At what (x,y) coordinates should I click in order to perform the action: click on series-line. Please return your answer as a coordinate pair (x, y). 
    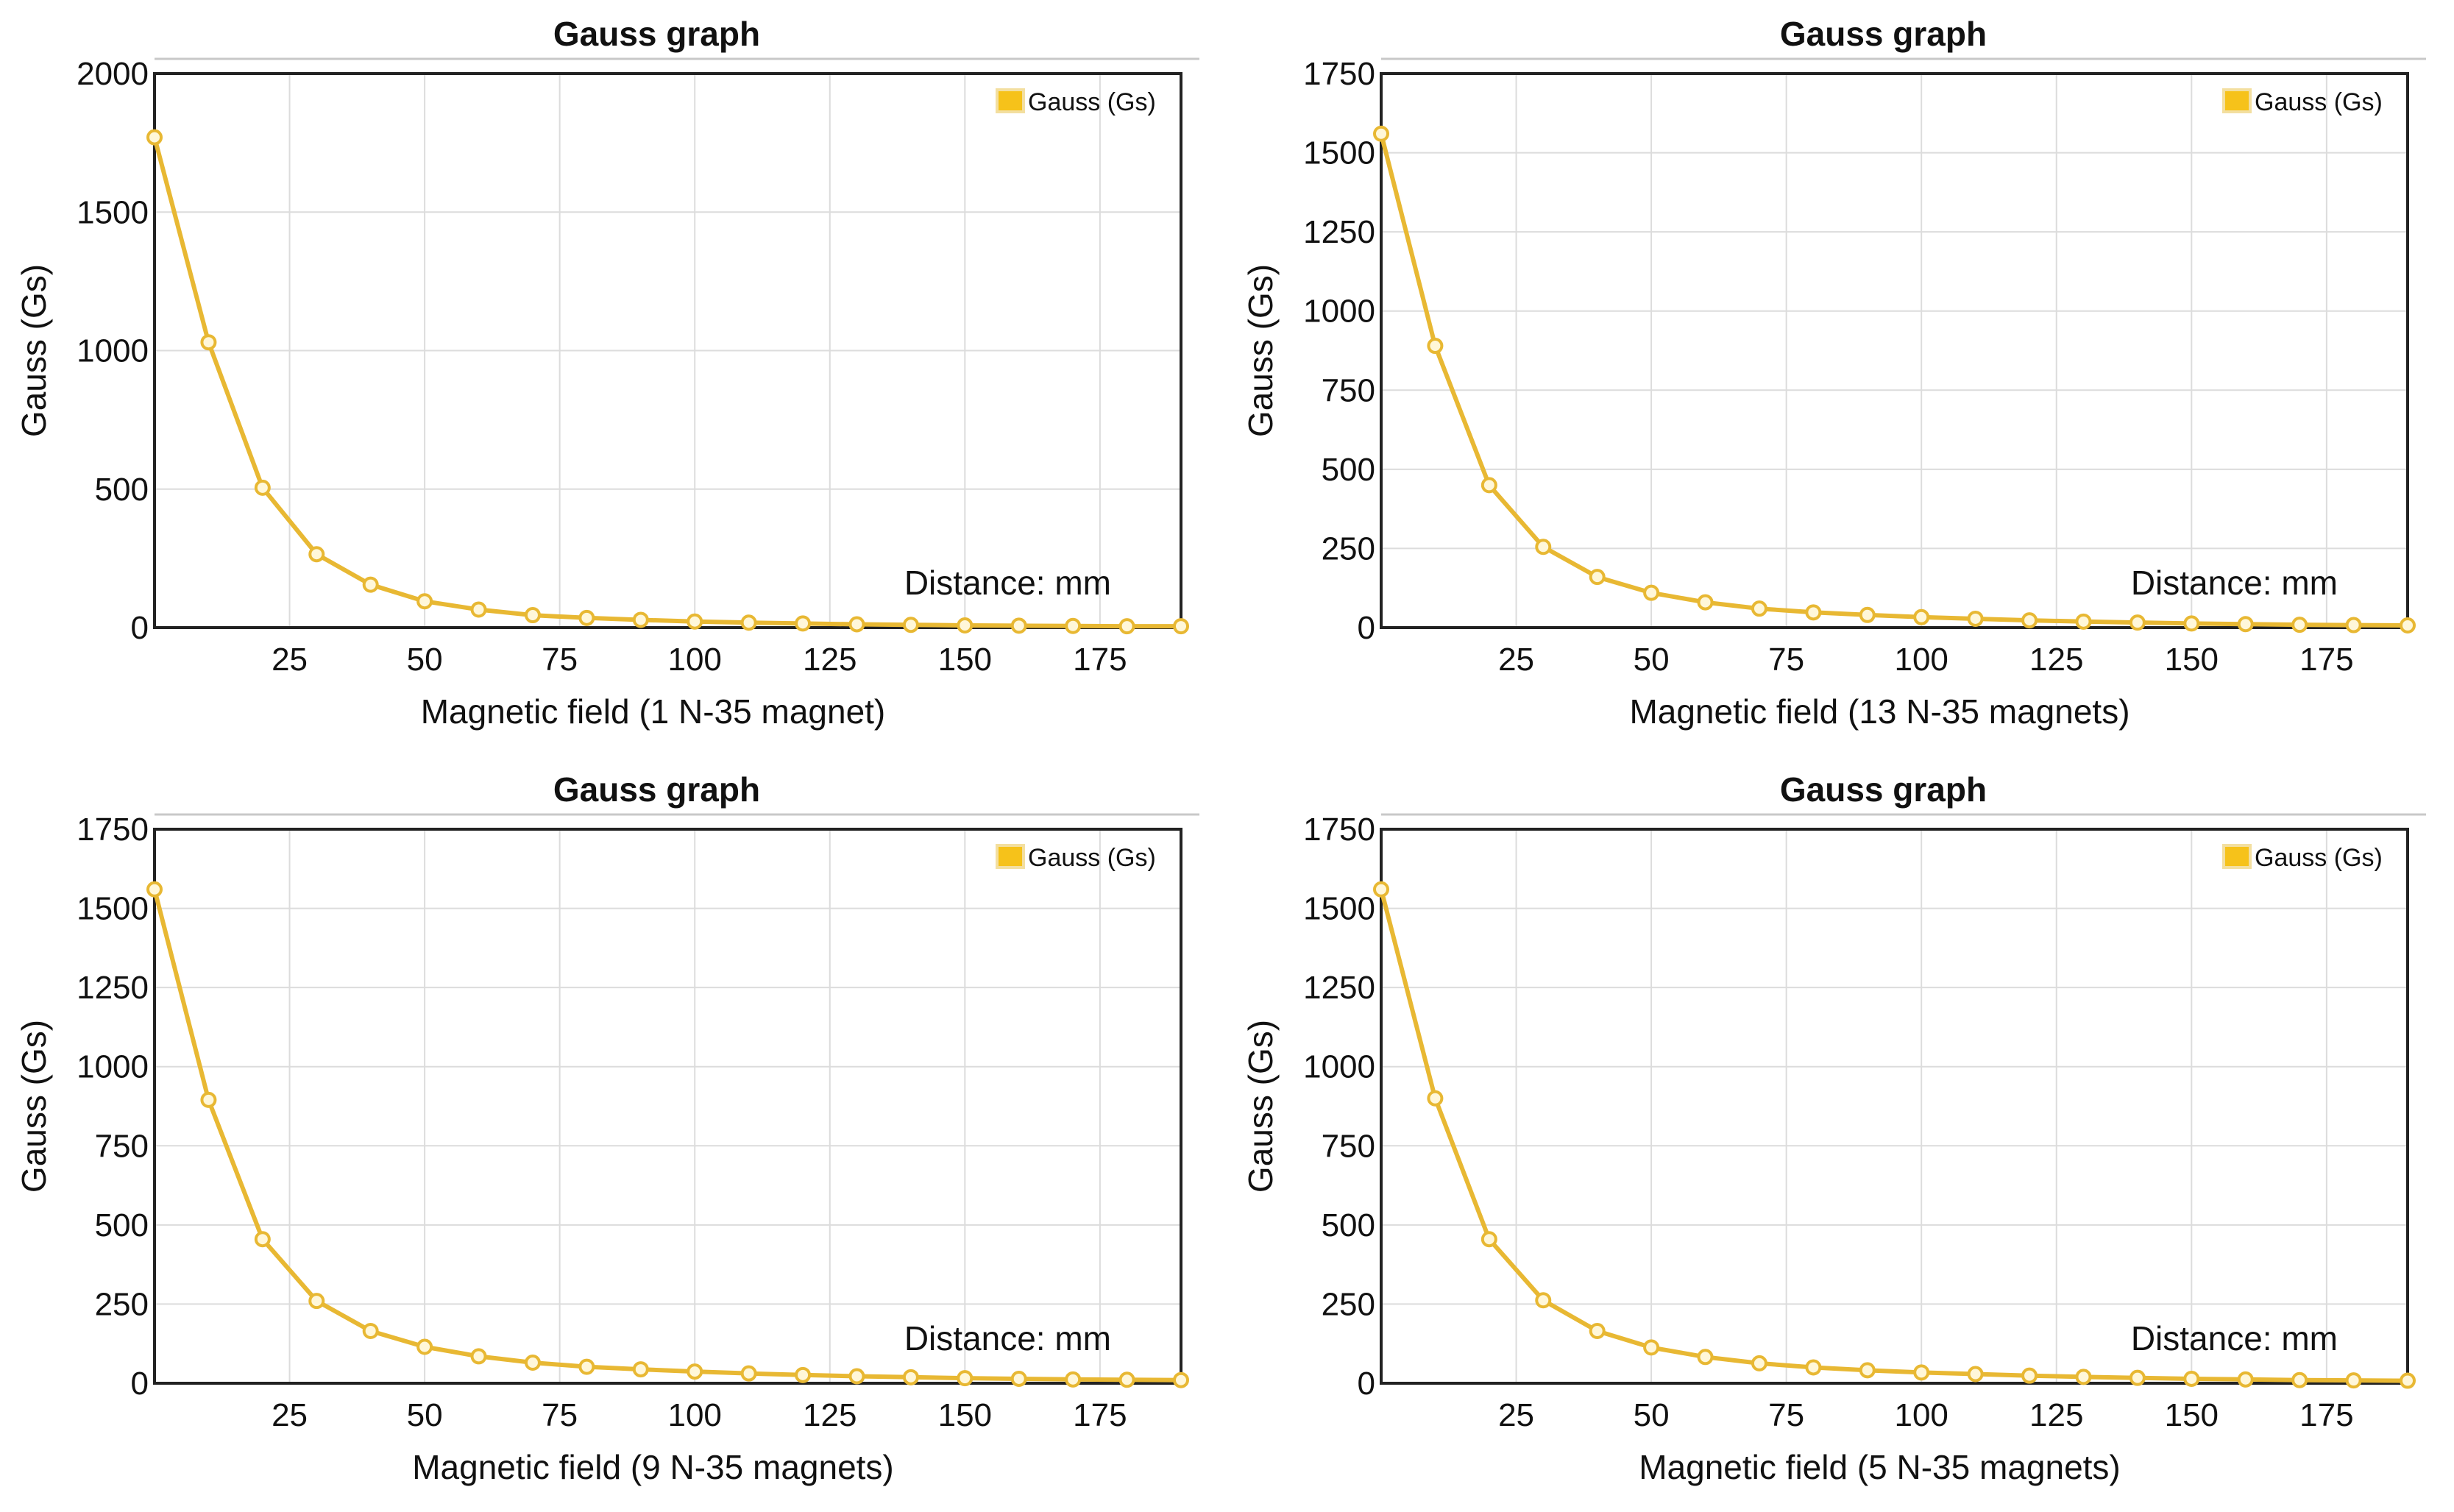
    Looking at the image, I should click on (667, 1136).